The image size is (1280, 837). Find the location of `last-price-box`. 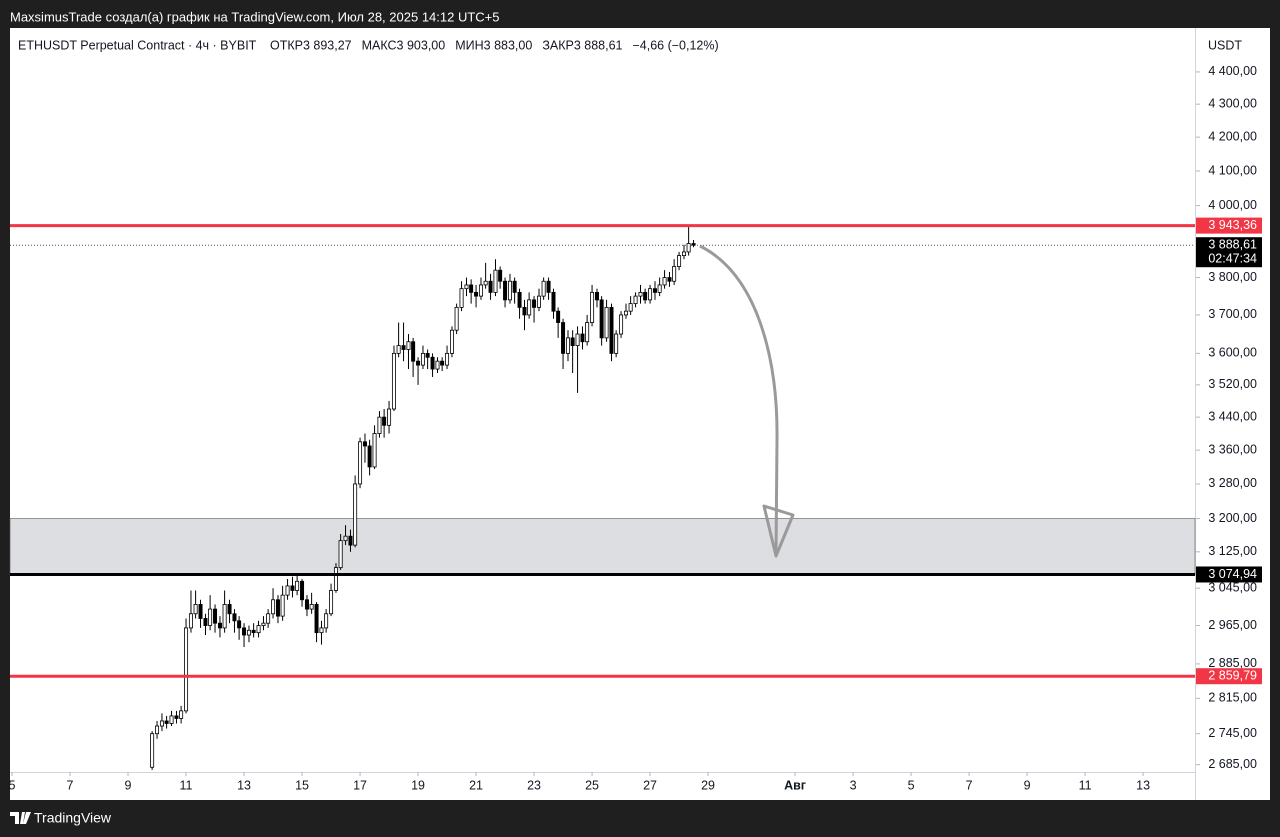

last-price-box is located at coordinates (1229, 252).